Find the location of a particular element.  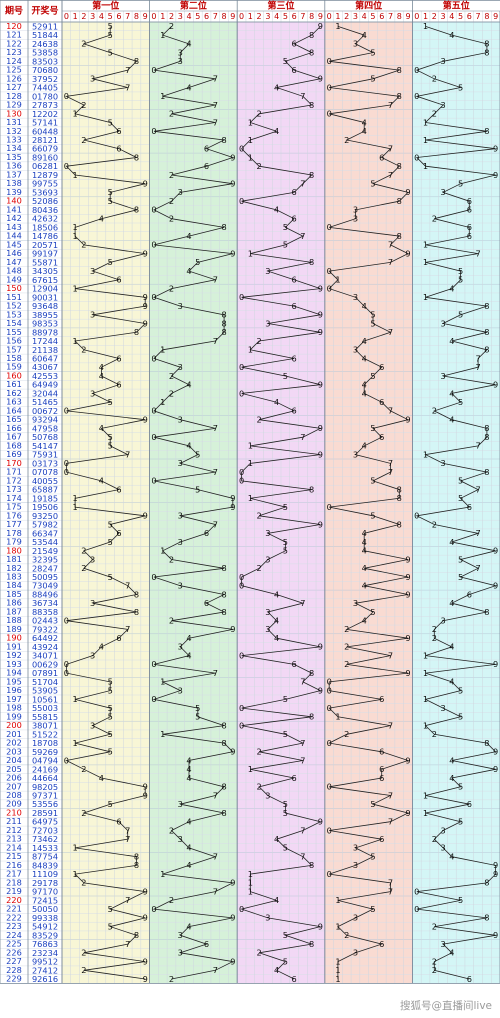

period: 123 is located at coordinates (14, 52).